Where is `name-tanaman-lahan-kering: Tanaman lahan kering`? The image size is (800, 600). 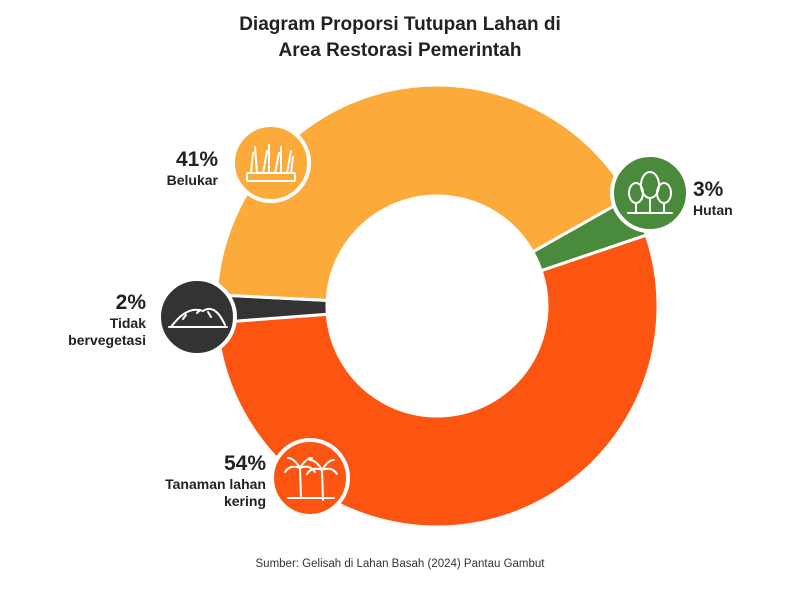 name-tanaman-lahan-kering: Tanaman lahan kering is located at coordinates (215, 492).